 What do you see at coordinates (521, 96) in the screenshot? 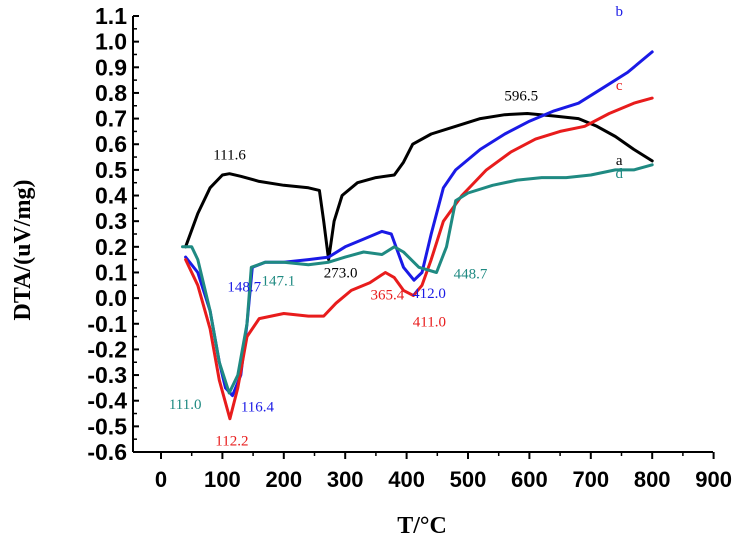
I see `peak-label: 596.5` at bounding box center [521, 96].